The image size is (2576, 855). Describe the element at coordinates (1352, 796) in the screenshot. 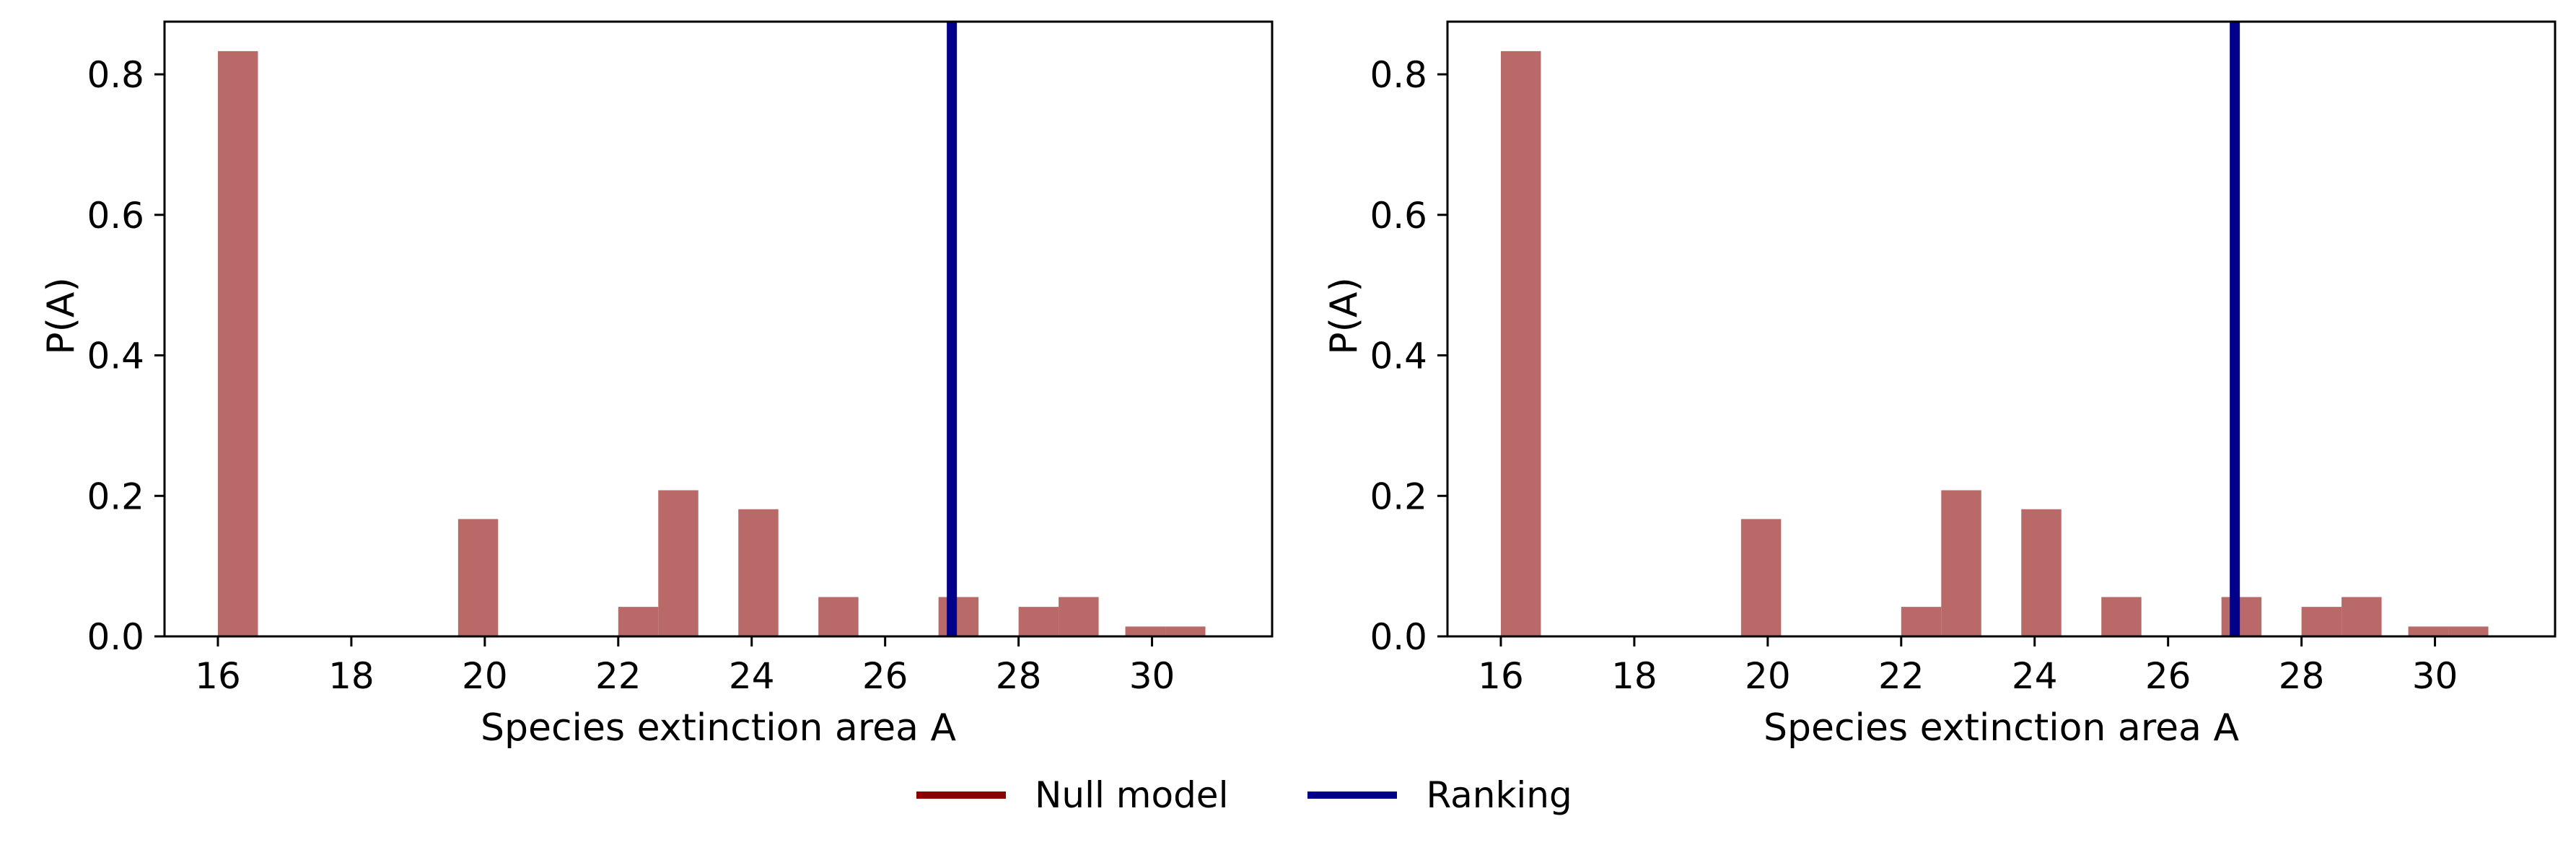

I see `legend-swatch-ranking` at that location.